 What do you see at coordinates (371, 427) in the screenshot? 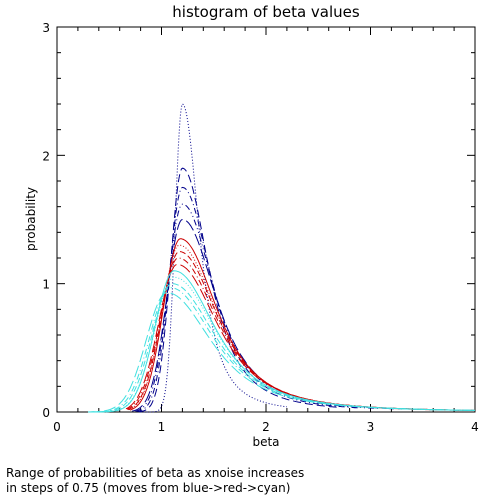
I see `x-tick-label: 3` at bounding box center [371, 427].